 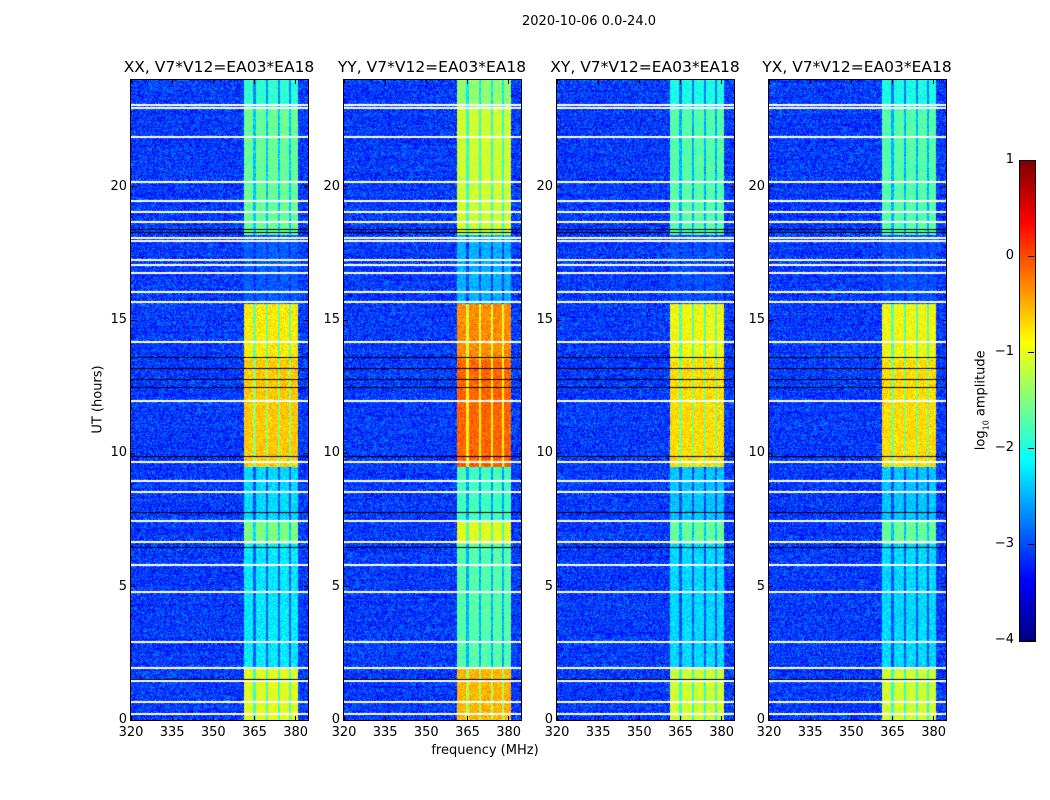 What do you see at coordinates (857, 67) in the screenshot?
I see `panel-title: YX, V7*V12=EA03*EA18` at bounding box center [857, 67].